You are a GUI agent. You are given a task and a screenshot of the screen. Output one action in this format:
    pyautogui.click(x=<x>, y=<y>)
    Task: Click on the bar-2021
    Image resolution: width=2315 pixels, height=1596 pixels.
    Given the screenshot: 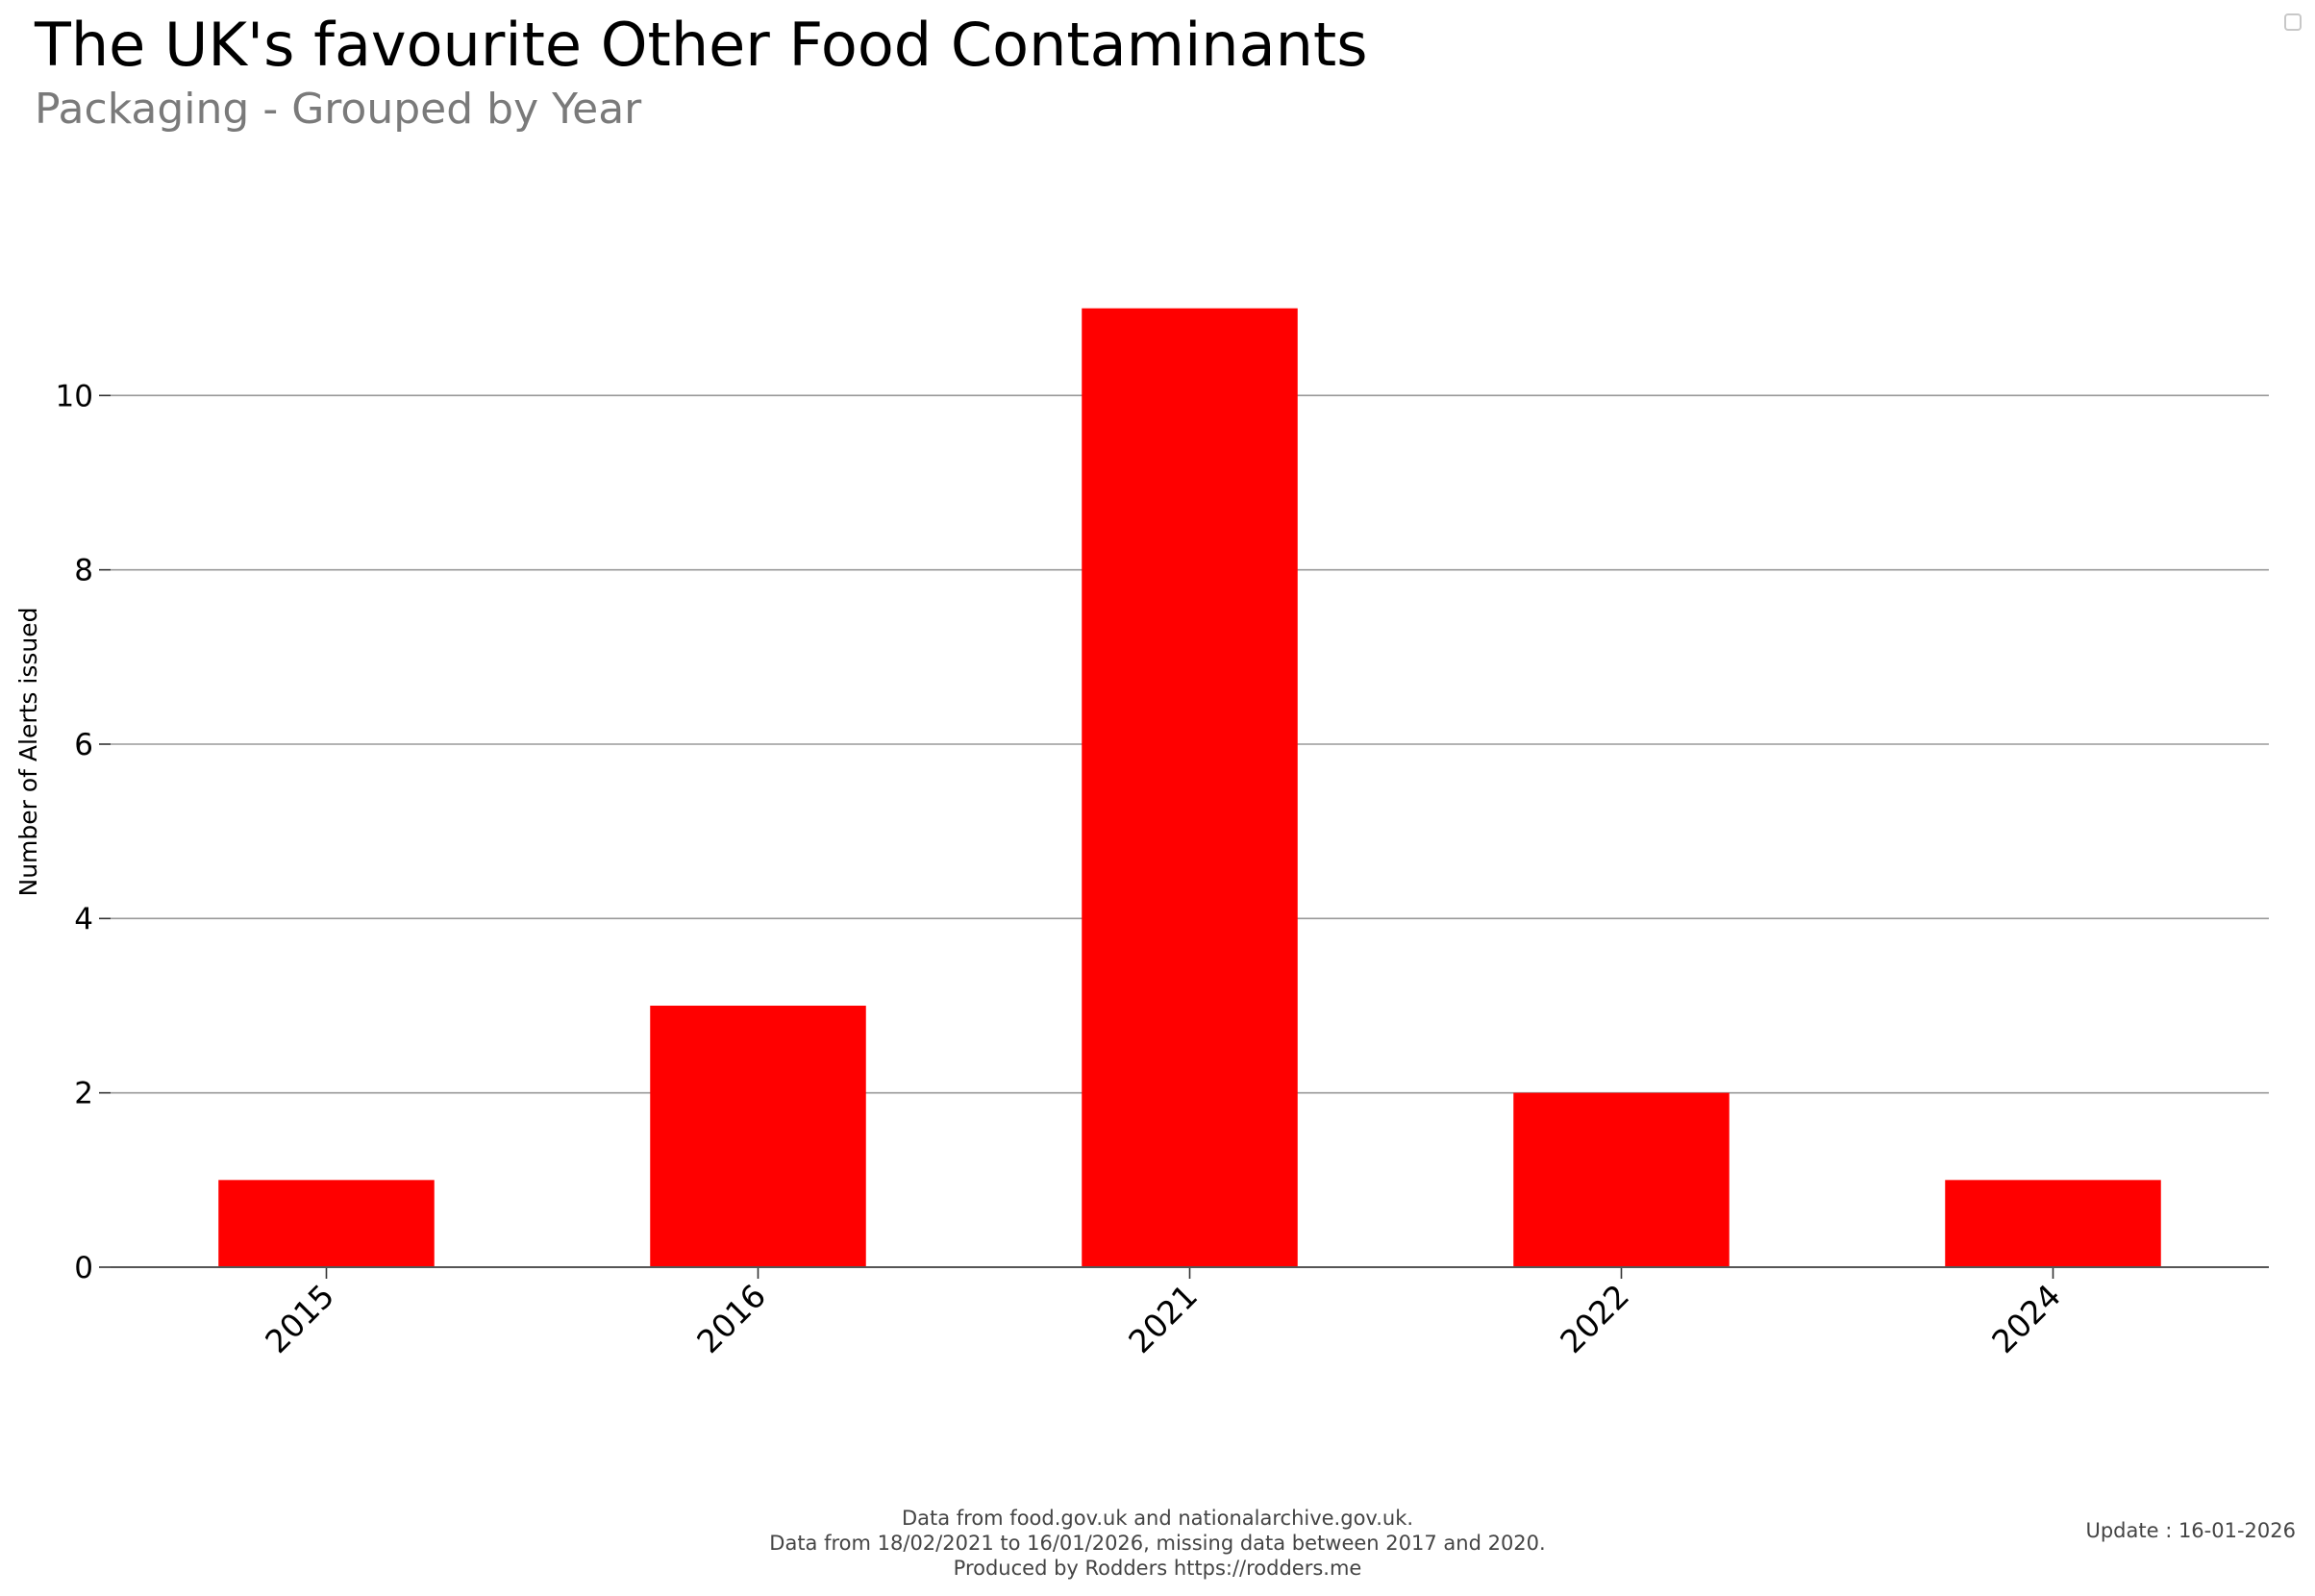 What is the action you would take?
    pyautogui.click(x=1190, y=788)
    